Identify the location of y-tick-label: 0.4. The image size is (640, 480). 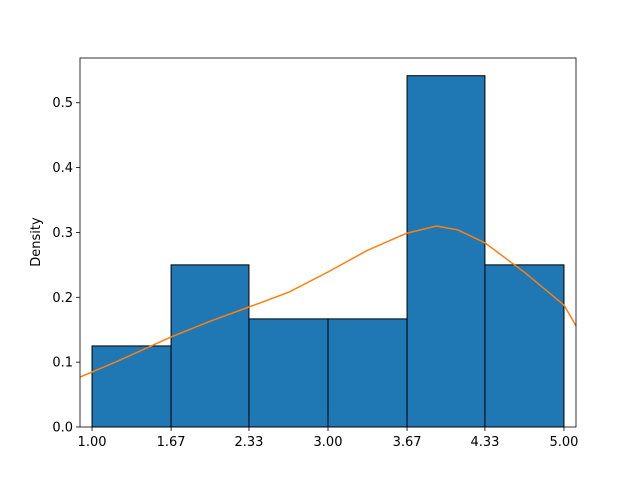
(62, 168).